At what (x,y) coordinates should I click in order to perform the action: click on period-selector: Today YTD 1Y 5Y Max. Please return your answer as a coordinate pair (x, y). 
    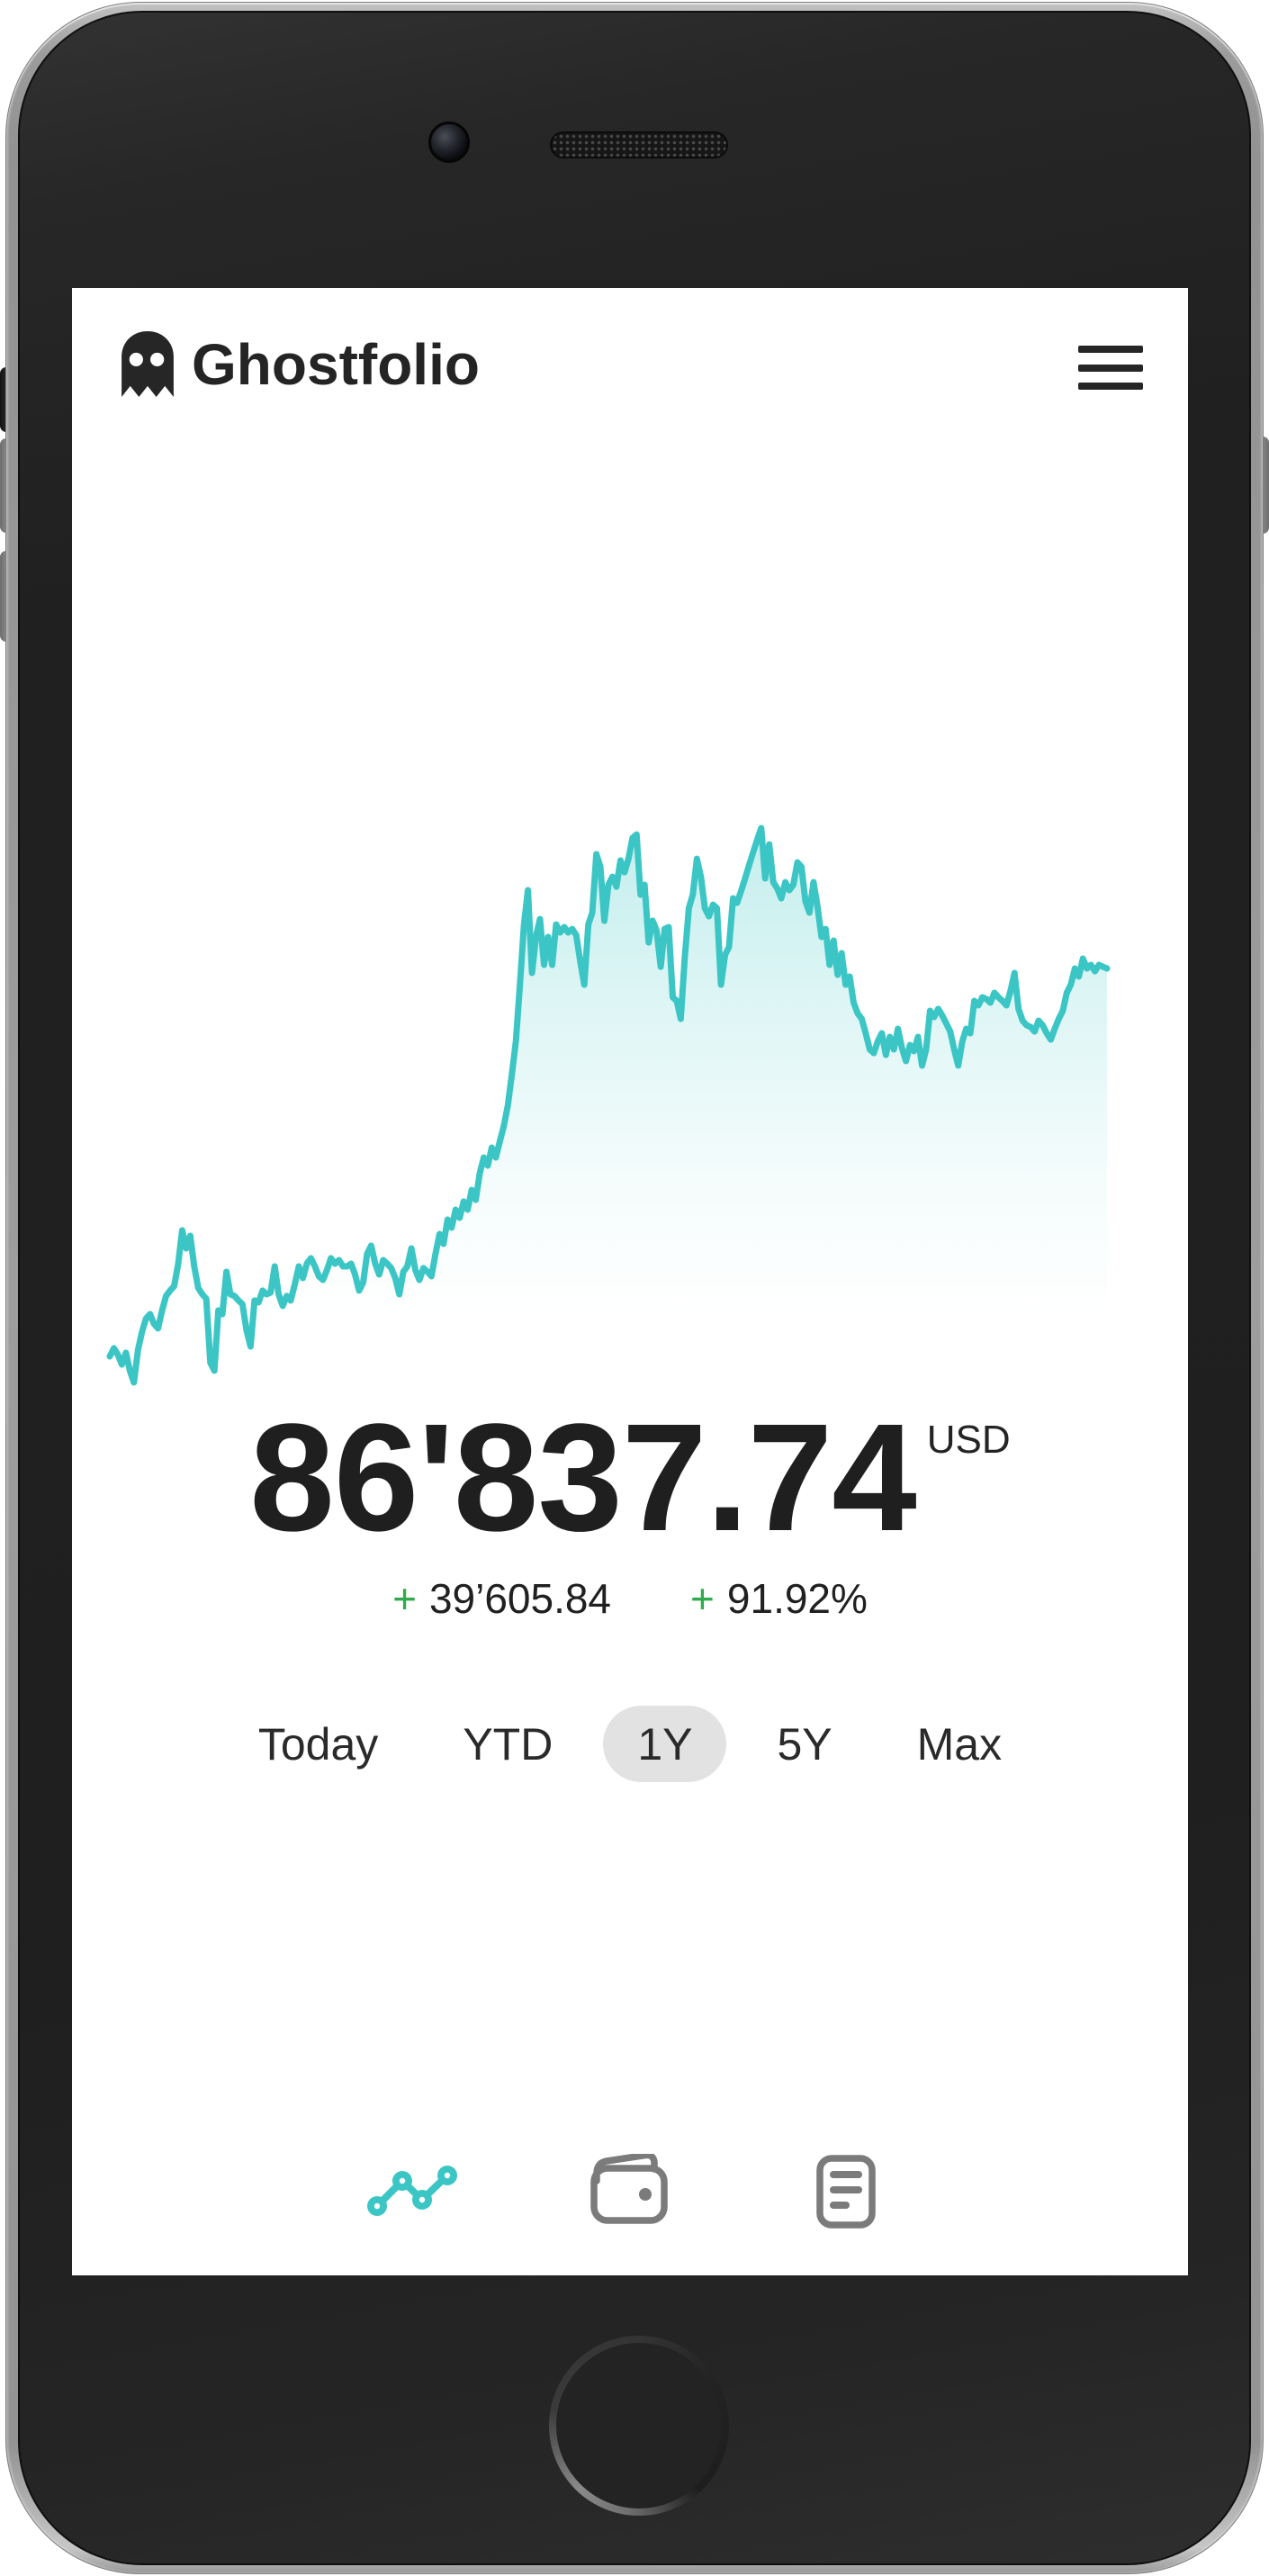
    Looking at the image, I should click on (630, 1744).